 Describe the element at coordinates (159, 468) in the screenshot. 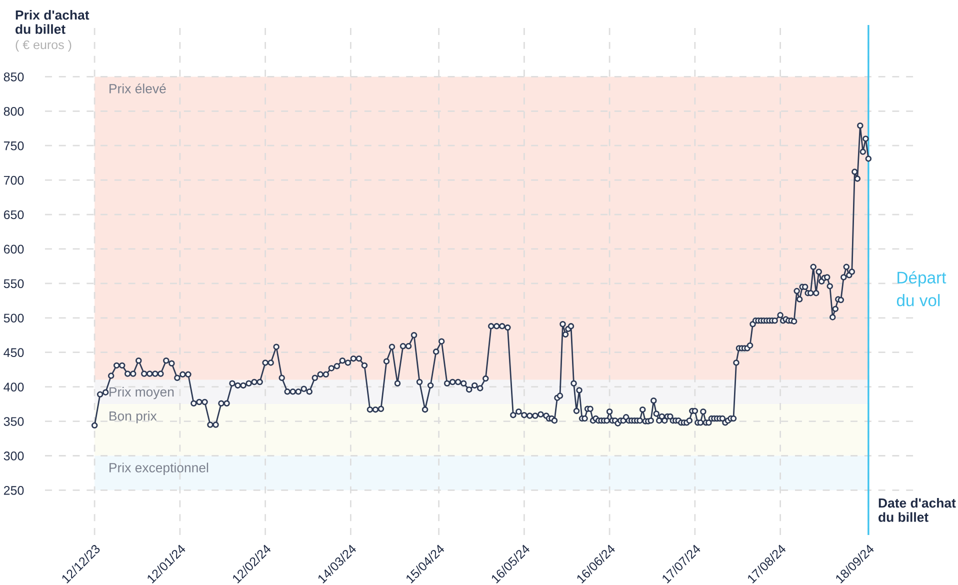

I see `band-label: Prix exceptionnel` at that location.